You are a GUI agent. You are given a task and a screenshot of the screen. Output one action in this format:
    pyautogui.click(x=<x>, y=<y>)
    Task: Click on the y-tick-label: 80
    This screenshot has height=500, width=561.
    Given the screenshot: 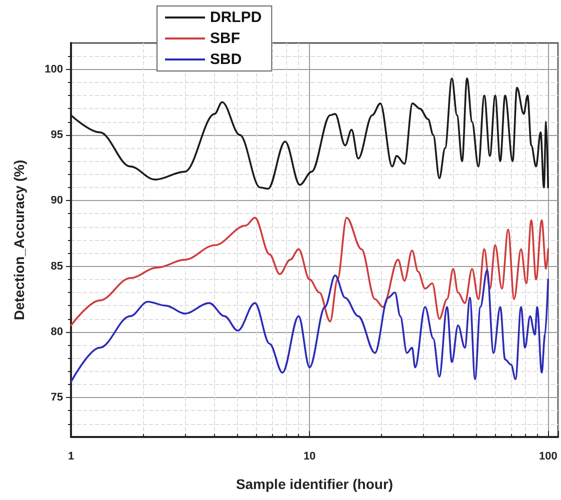 What is the action you would take?
    pyautogui.click(x=56, y=332)
    